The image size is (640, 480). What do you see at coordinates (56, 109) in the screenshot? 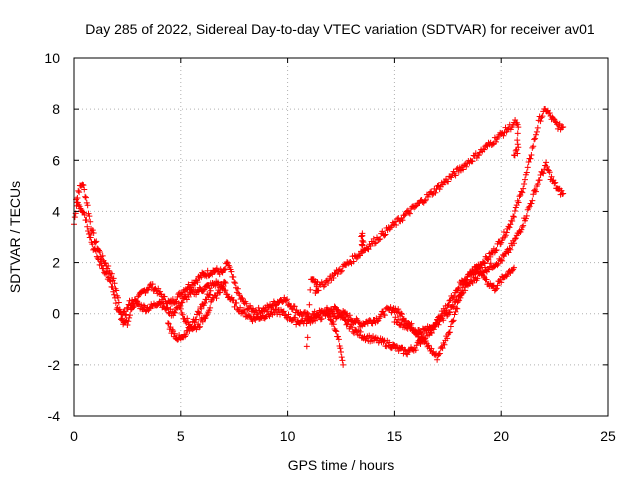
I see `y-tick-label: 8` at bounding box center [56, 109].